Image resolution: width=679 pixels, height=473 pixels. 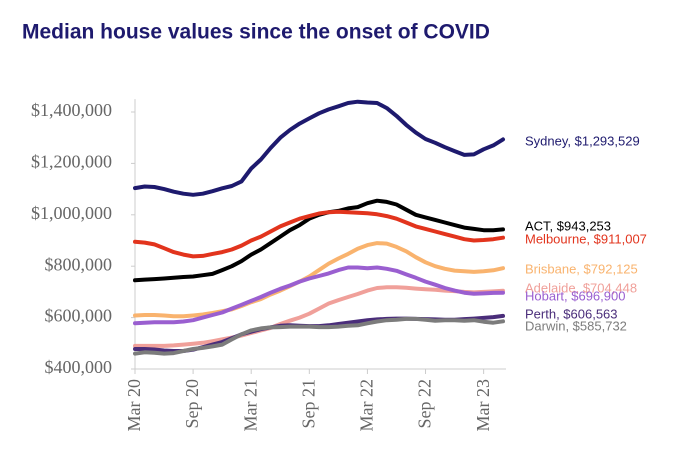 I want to click on series-label: Brisbane, $792,125, so click(x=581, y=268).